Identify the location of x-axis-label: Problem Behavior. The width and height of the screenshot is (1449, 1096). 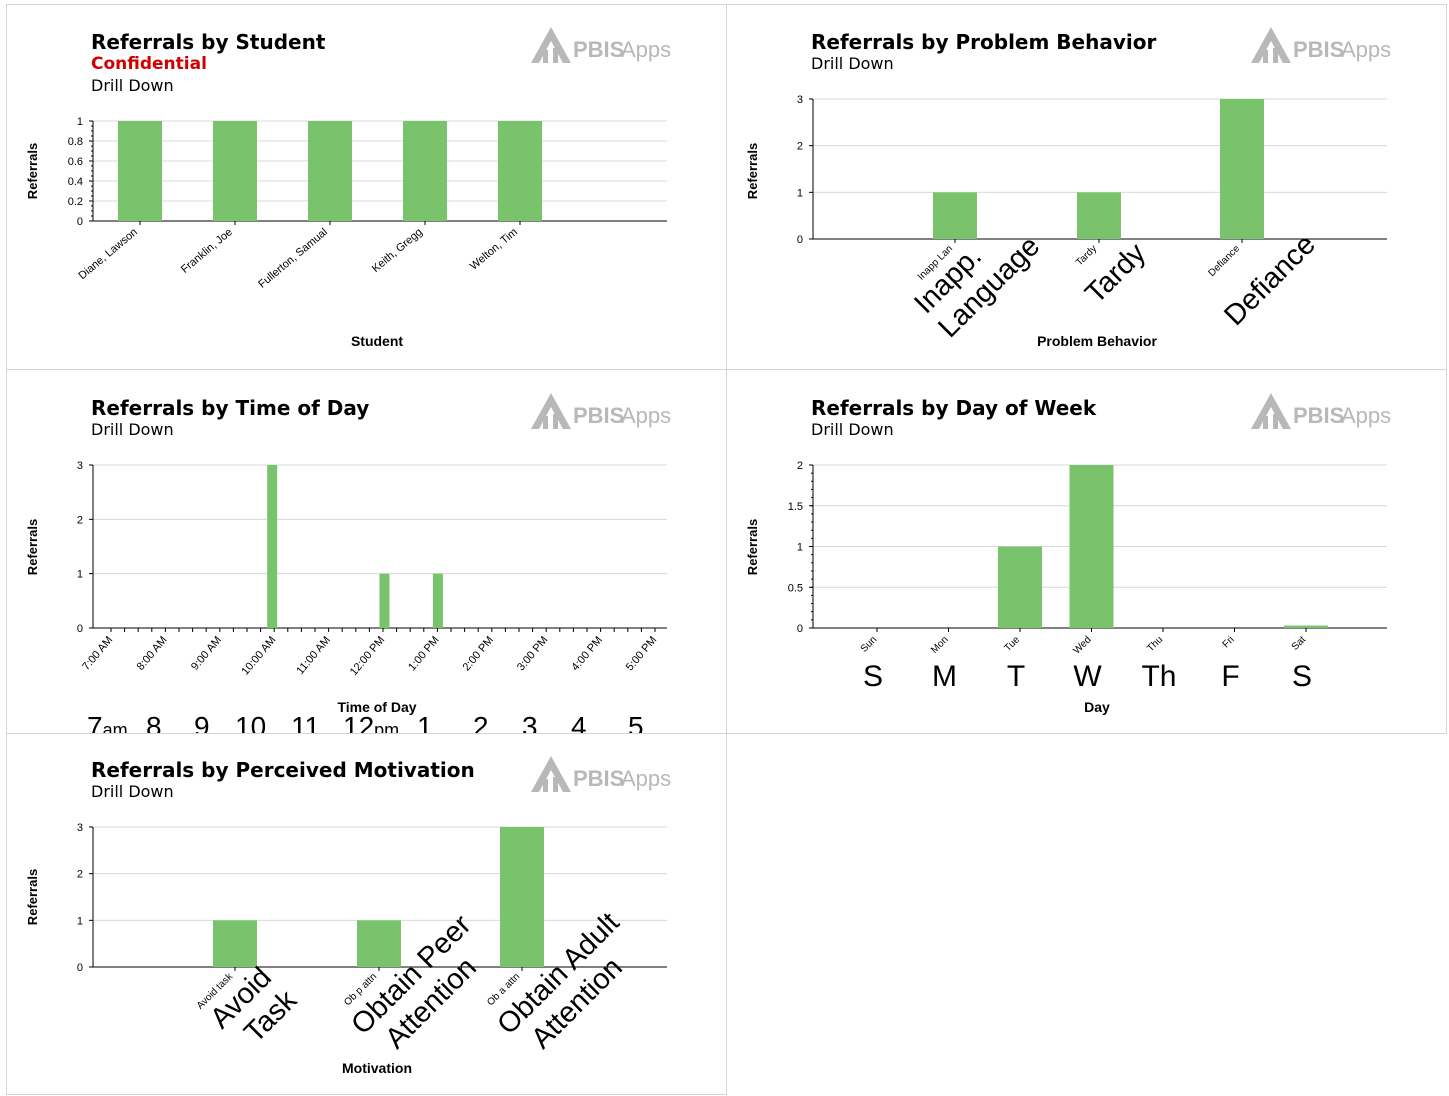
(1097, 341).